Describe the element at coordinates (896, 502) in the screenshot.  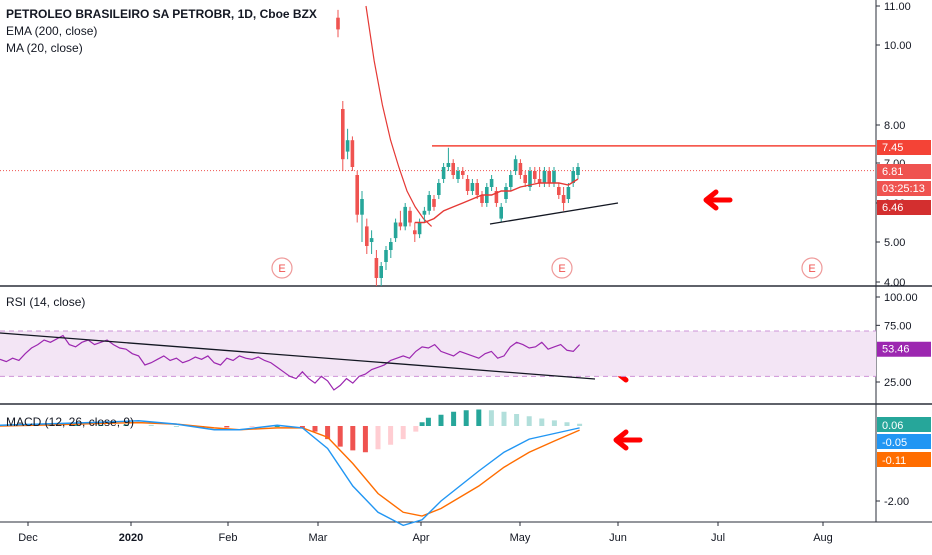
I see `macd-tick-label: -2.00` at that location.